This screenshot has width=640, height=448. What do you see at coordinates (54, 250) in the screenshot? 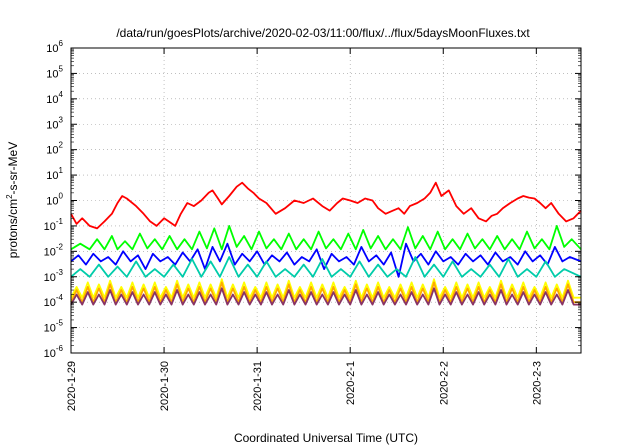
I see `y-tick-label: 10⁻²` at bounding box center [54, 250].